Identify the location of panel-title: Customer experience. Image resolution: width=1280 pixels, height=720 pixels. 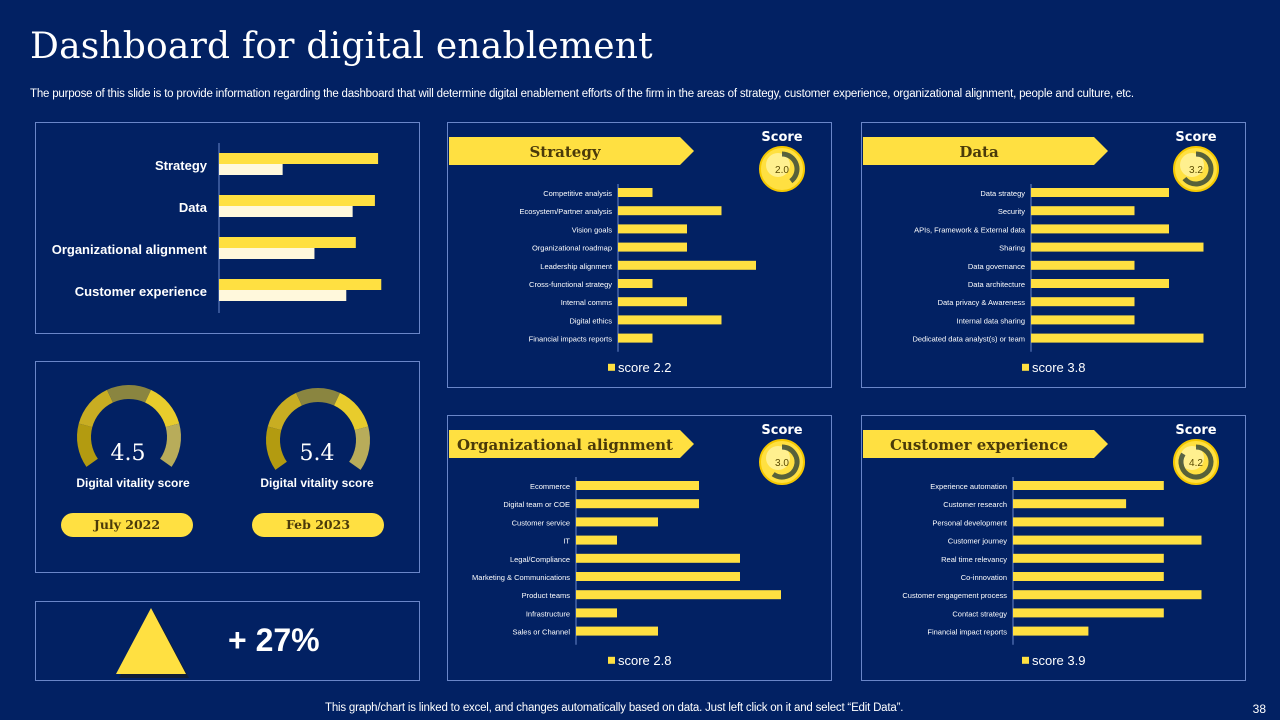
(979, 445).